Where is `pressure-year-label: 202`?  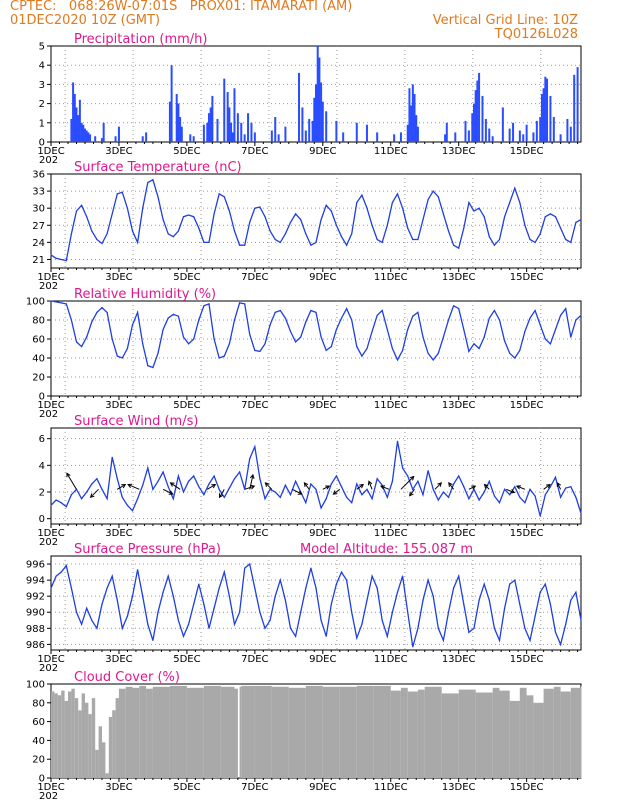
pressure-year-label: 202 is located at coordinates (48, 668).